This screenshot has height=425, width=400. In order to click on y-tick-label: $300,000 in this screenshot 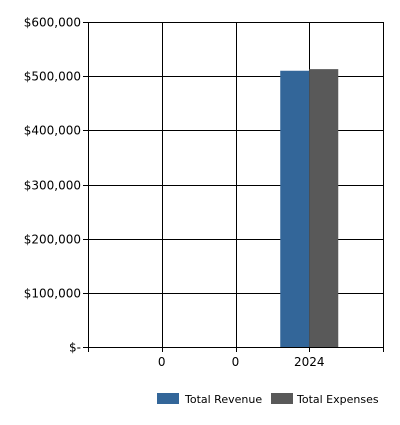, I will do `click(52, 186)`.